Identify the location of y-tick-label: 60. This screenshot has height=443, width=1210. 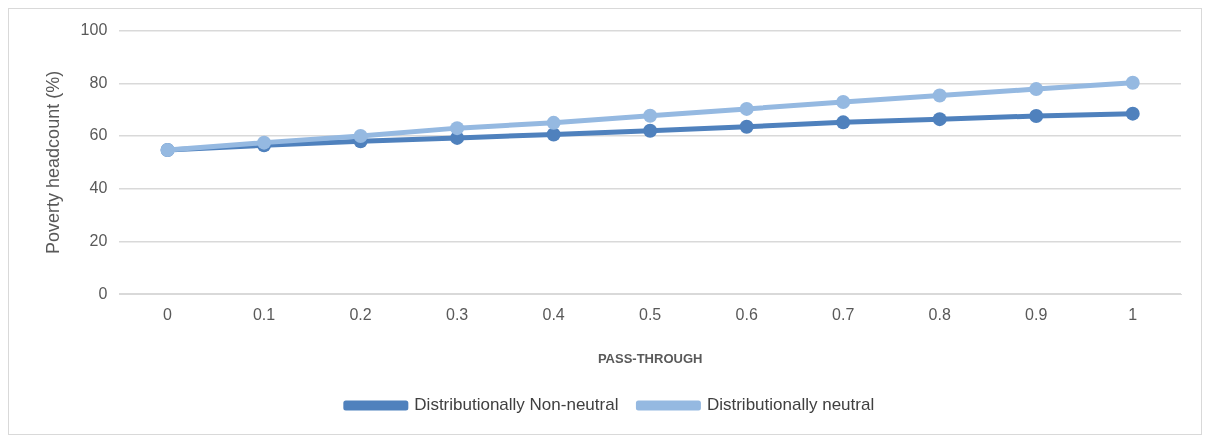
(98, 135).